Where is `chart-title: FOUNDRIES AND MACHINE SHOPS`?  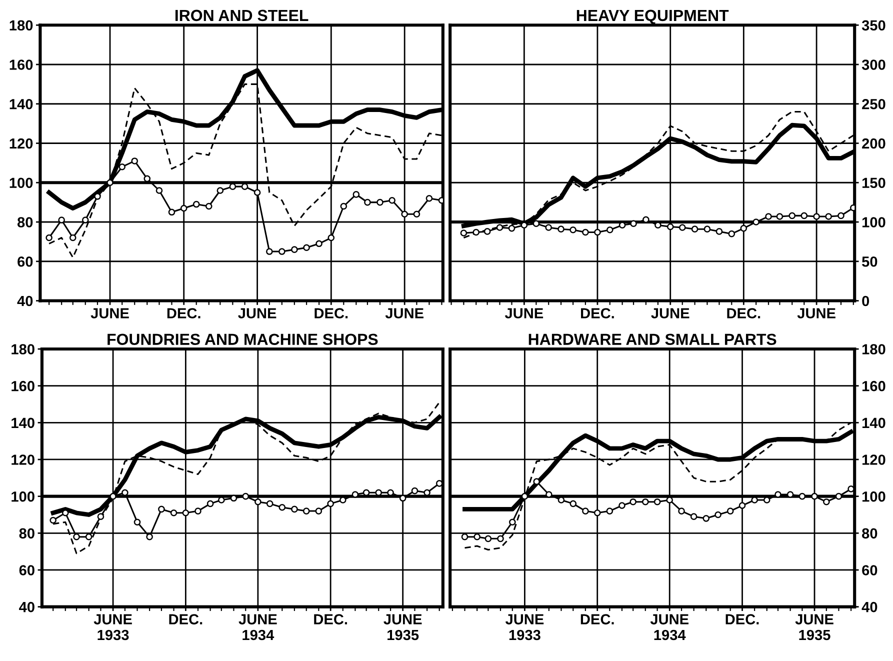 chart-title: FOUNDRIES AND MACHINE SHOPS is located at coordinates (243, 339).